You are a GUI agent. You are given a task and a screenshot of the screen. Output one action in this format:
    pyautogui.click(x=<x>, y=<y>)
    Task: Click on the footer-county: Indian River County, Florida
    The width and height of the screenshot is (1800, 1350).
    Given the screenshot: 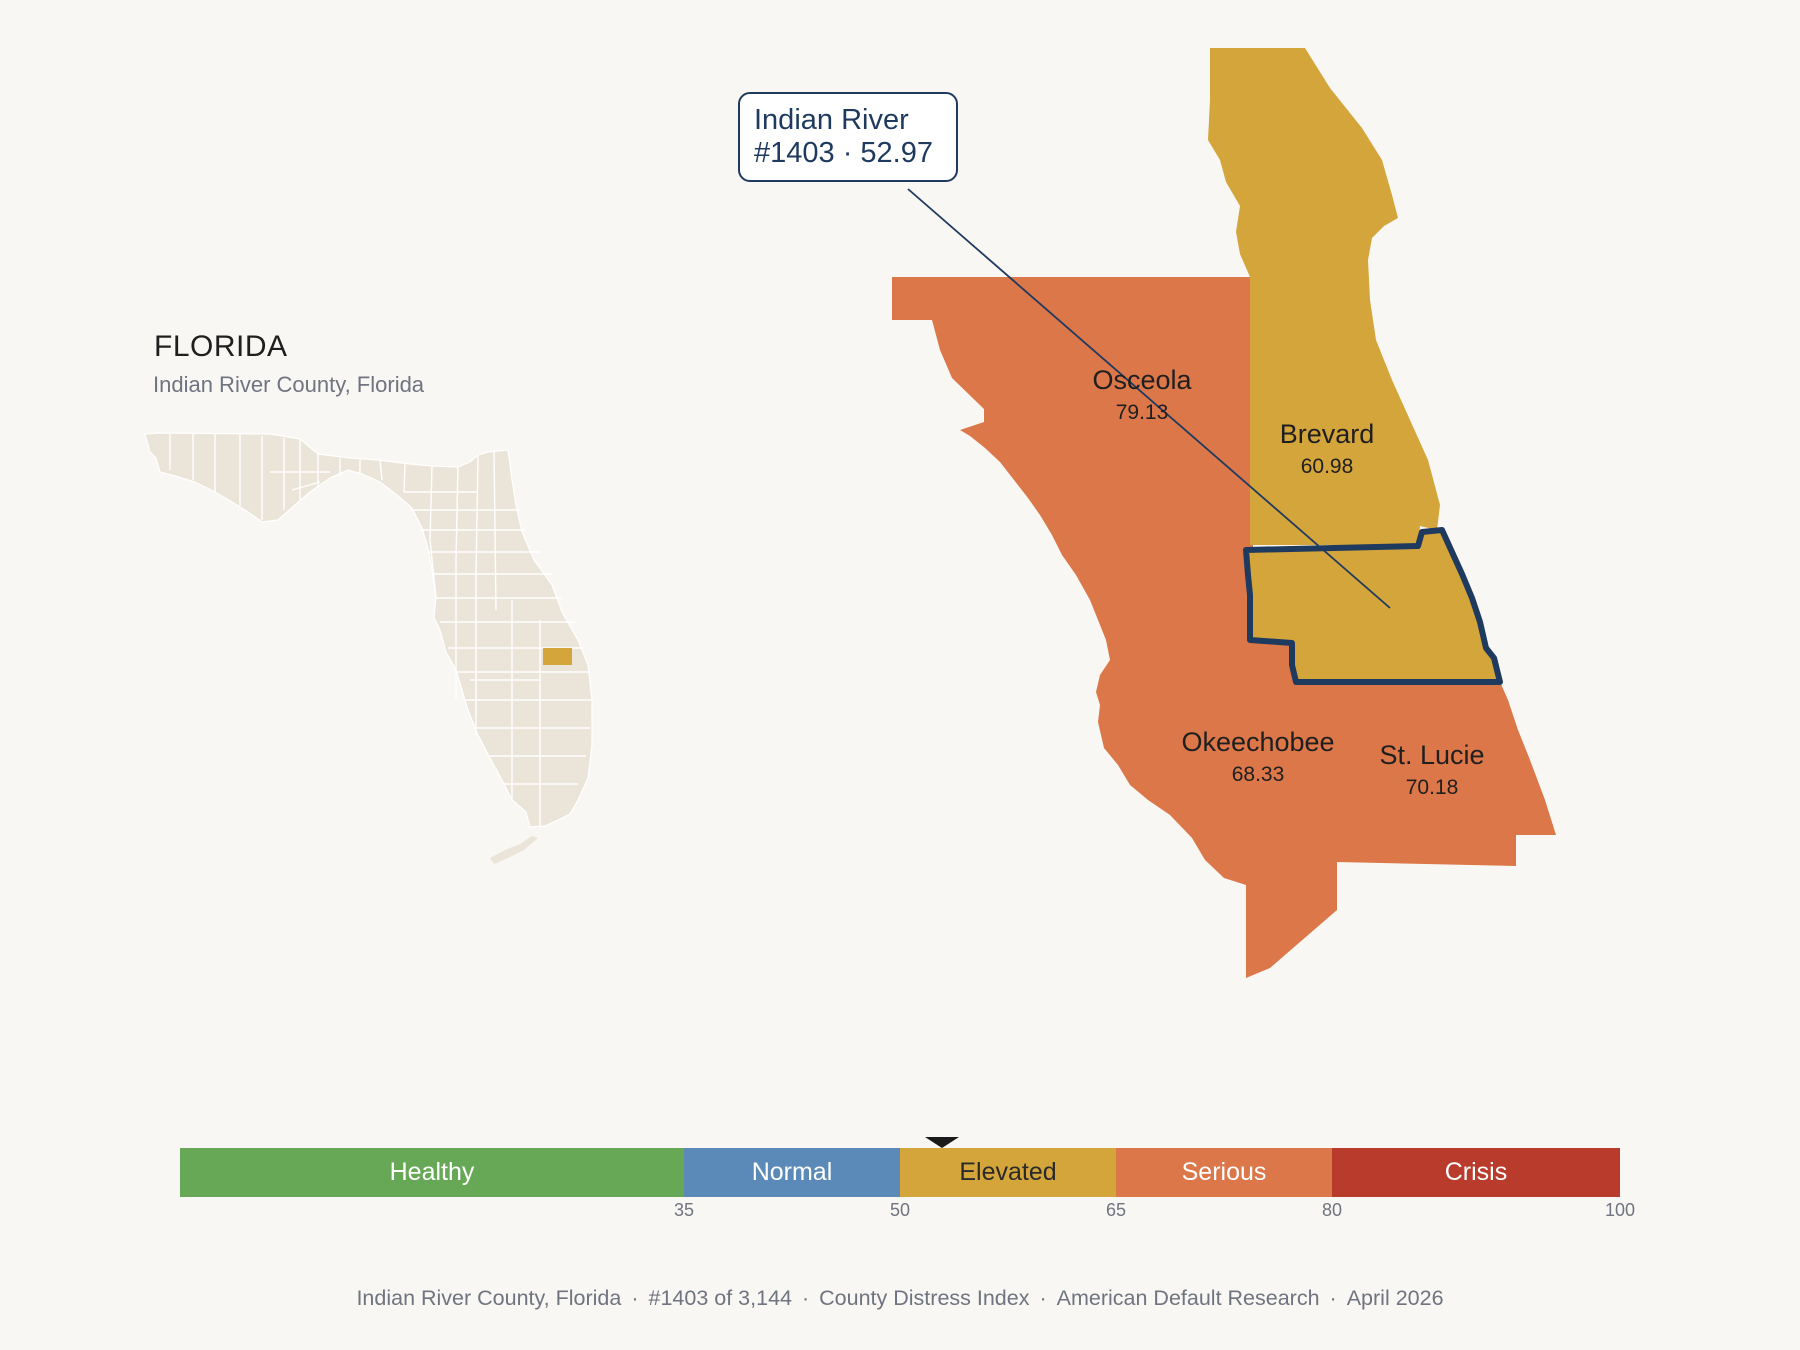 What is the action you would take?
    pyautogui.click(x=489, y=1298)
    